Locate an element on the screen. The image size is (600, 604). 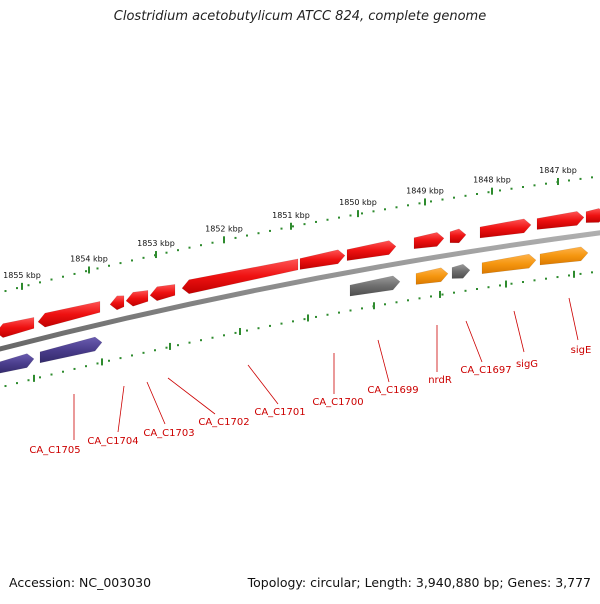
scale-label: 1853 kbp is located at coordinates (156, 243).